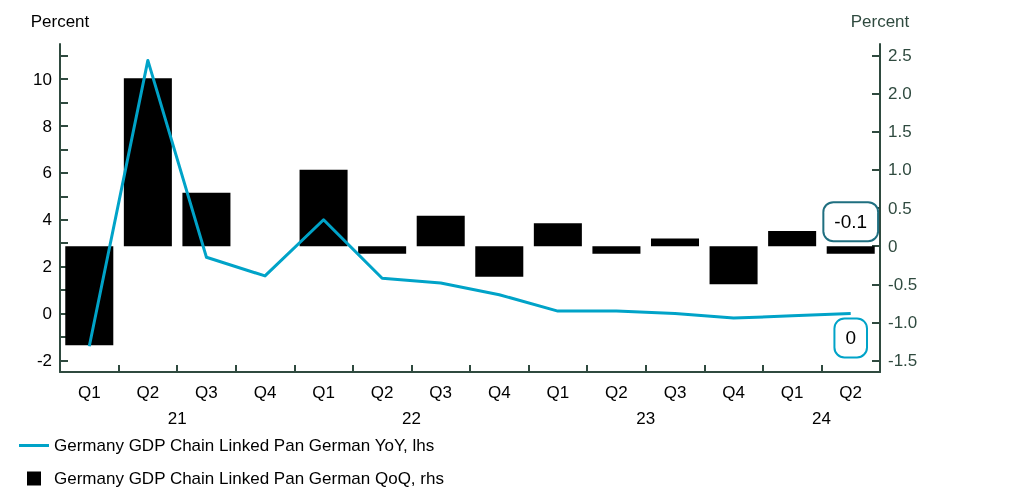 Image resolution: width=1018 pixels, height=500 pixels. I want to click on text: 22, so click(411, 418).